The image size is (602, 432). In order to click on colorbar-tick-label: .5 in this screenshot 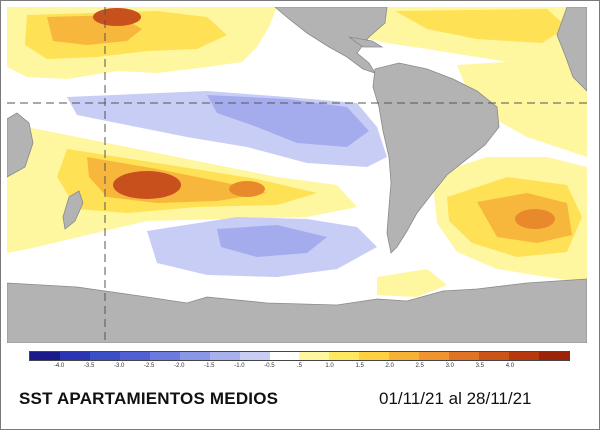, I will do `click(299, 366)`.